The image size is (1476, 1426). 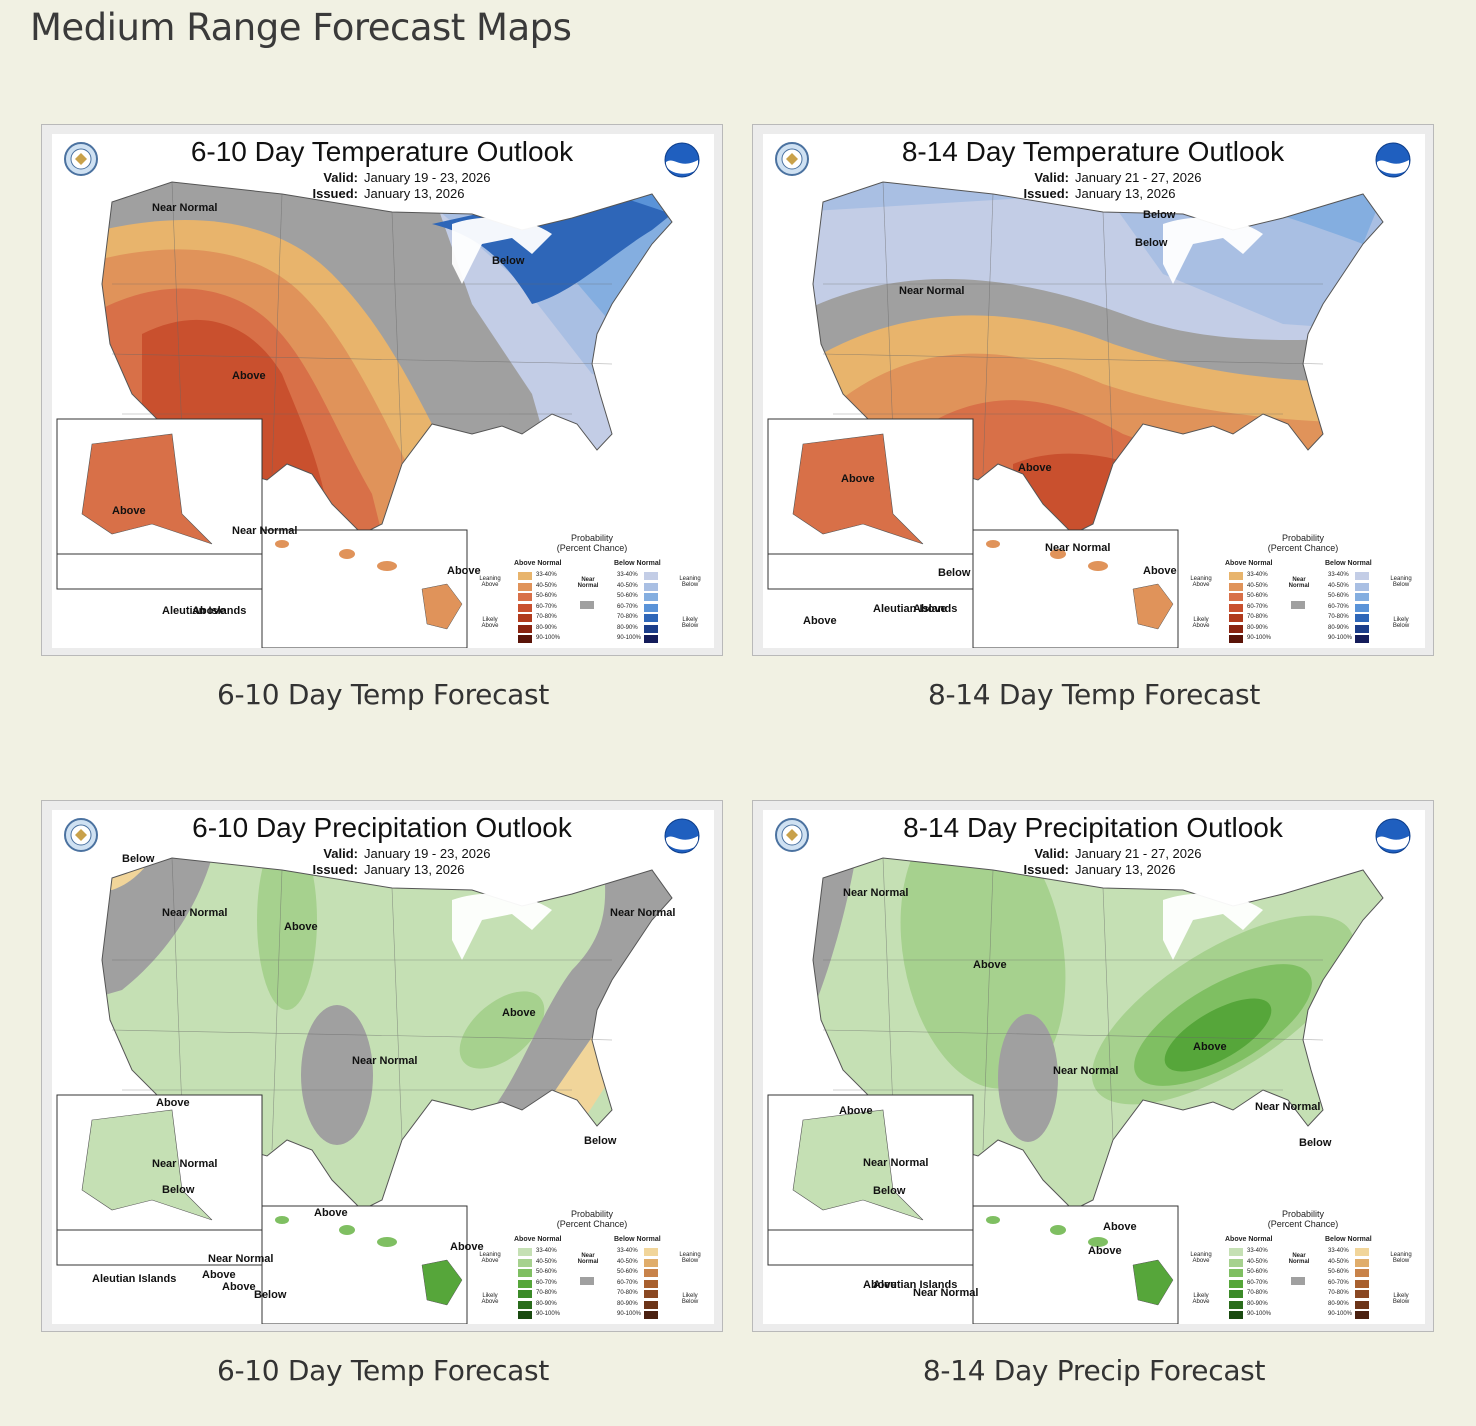 I want to click on legend-range-above: 60-70%, so click(x=1257, y=1282).